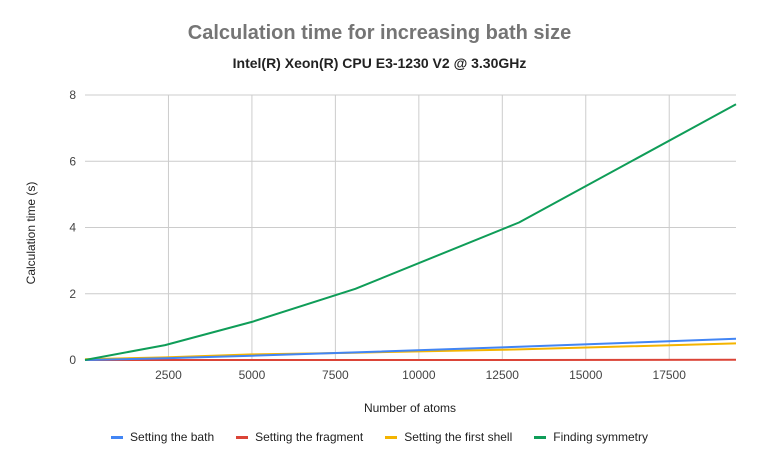  What do you see at coordinates (670, 375) in the screenshot?
I see `x-tick-label: 17500` at bounding box center [670, 375].